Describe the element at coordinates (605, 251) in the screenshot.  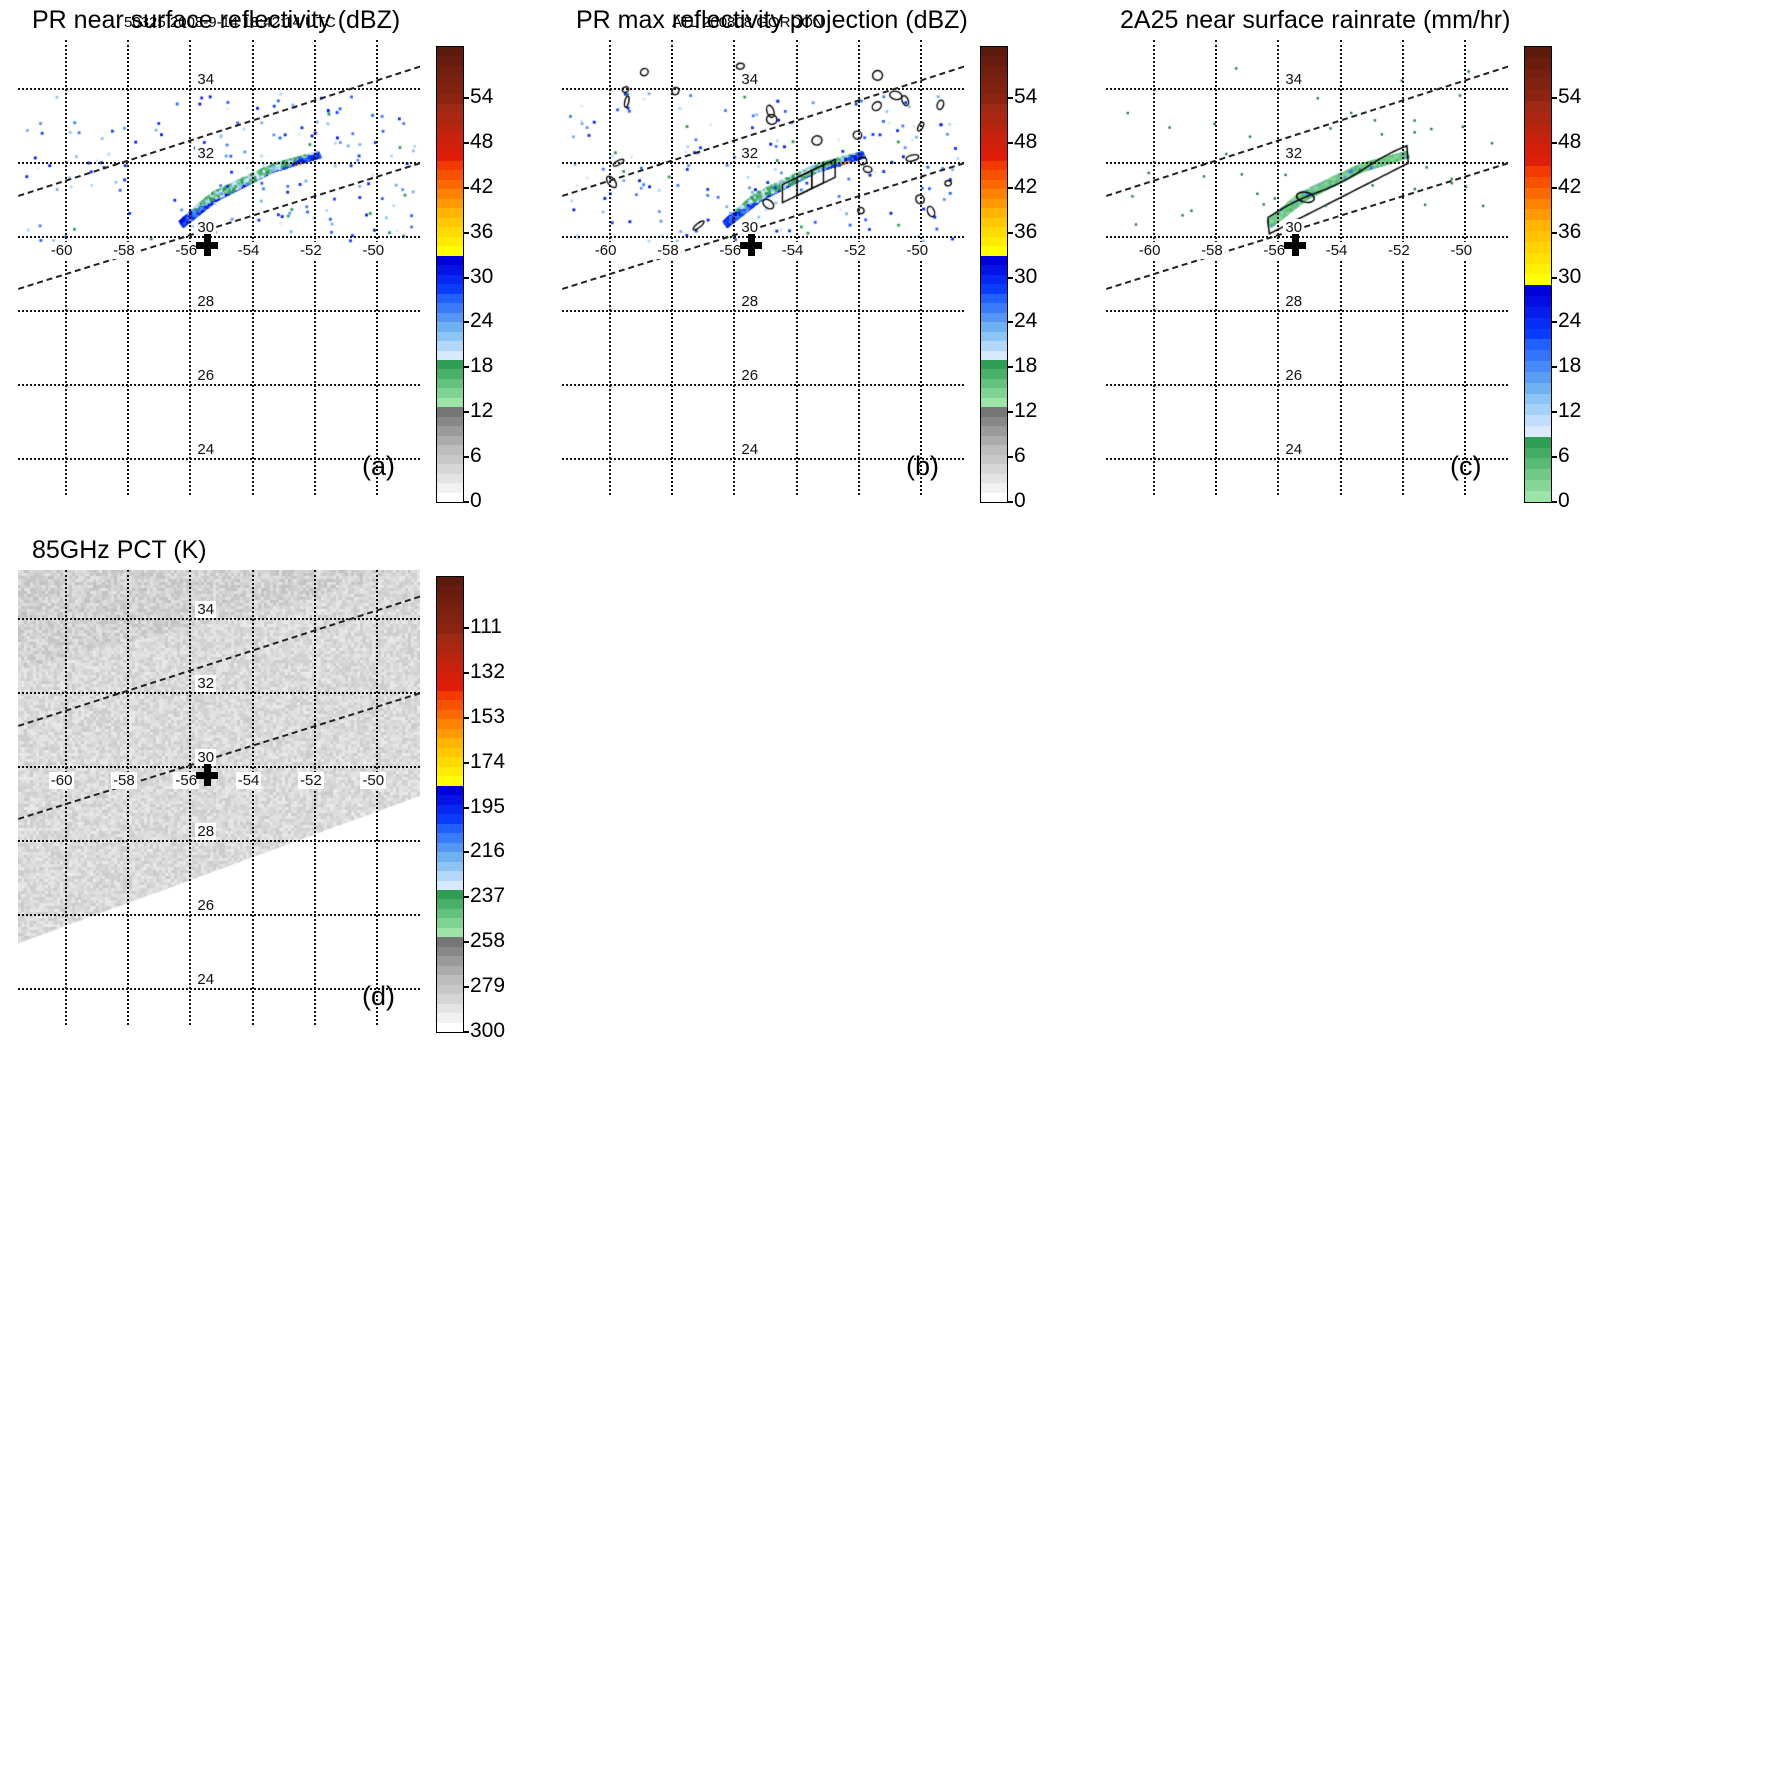
I see `lon-label-60: -60` at that location.